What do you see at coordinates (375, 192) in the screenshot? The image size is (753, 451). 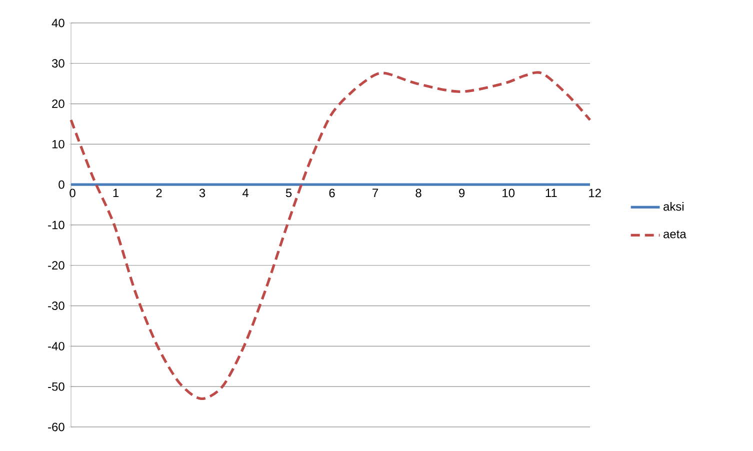 I see `x-tick-label: 7` at bounding box center [375, 192].